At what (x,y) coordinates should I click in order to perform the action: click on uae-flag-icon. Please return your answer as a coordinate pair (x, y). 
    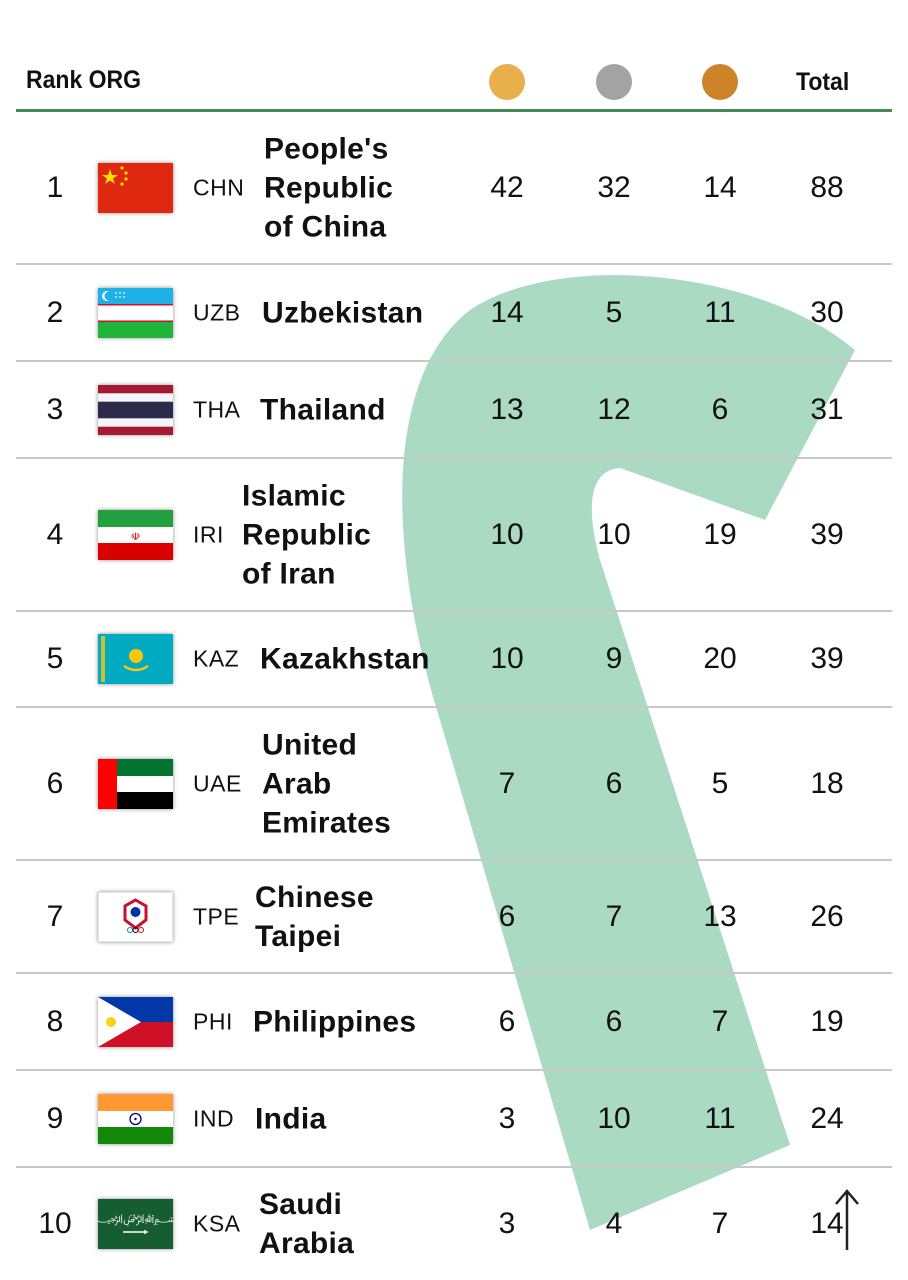
    Looking at the image, I should click on (135, 783).